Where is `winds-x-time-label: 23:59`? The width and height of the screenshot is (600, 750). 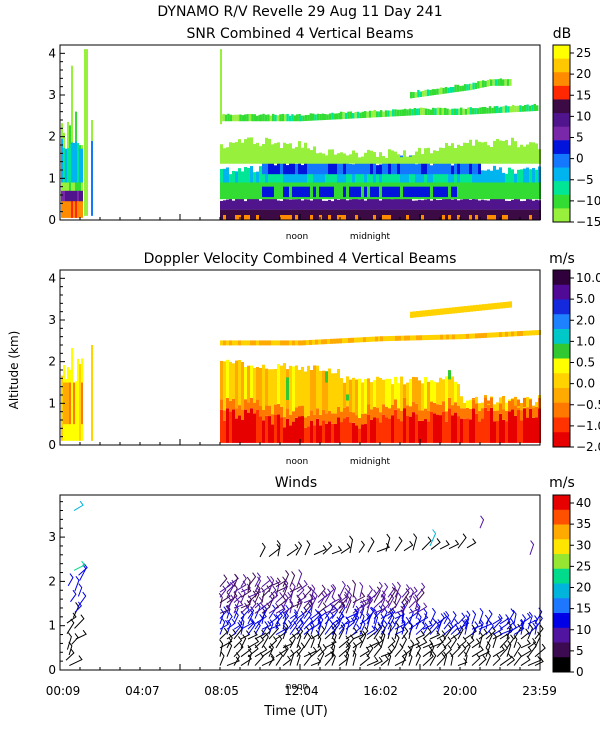 winds-x-time-label: 23:59 is located at coordinates (539, 691).